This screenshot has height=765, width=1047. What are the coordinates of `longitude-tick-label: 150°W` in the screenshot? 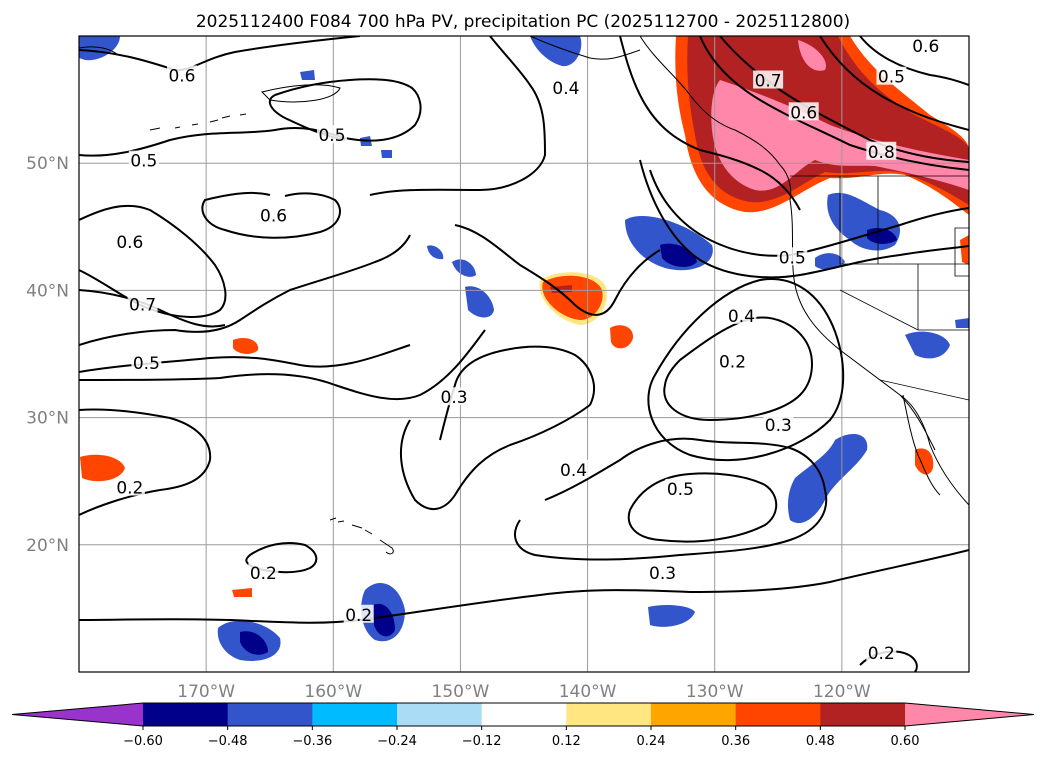 It's located at (461, 692).